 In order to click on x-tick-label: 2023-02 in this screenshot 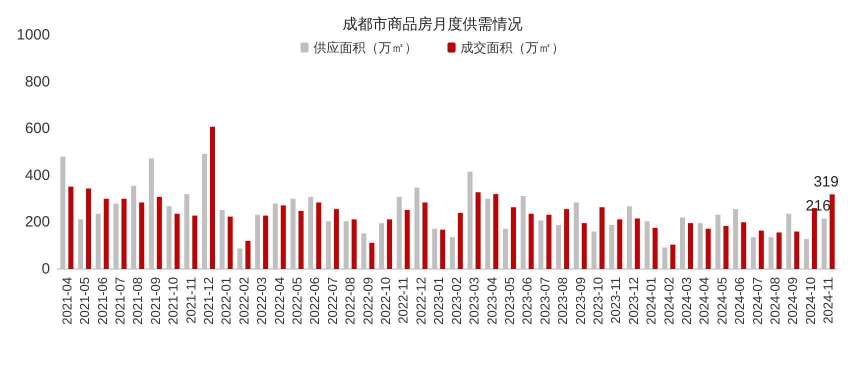, I will do `click(456, 301)`.